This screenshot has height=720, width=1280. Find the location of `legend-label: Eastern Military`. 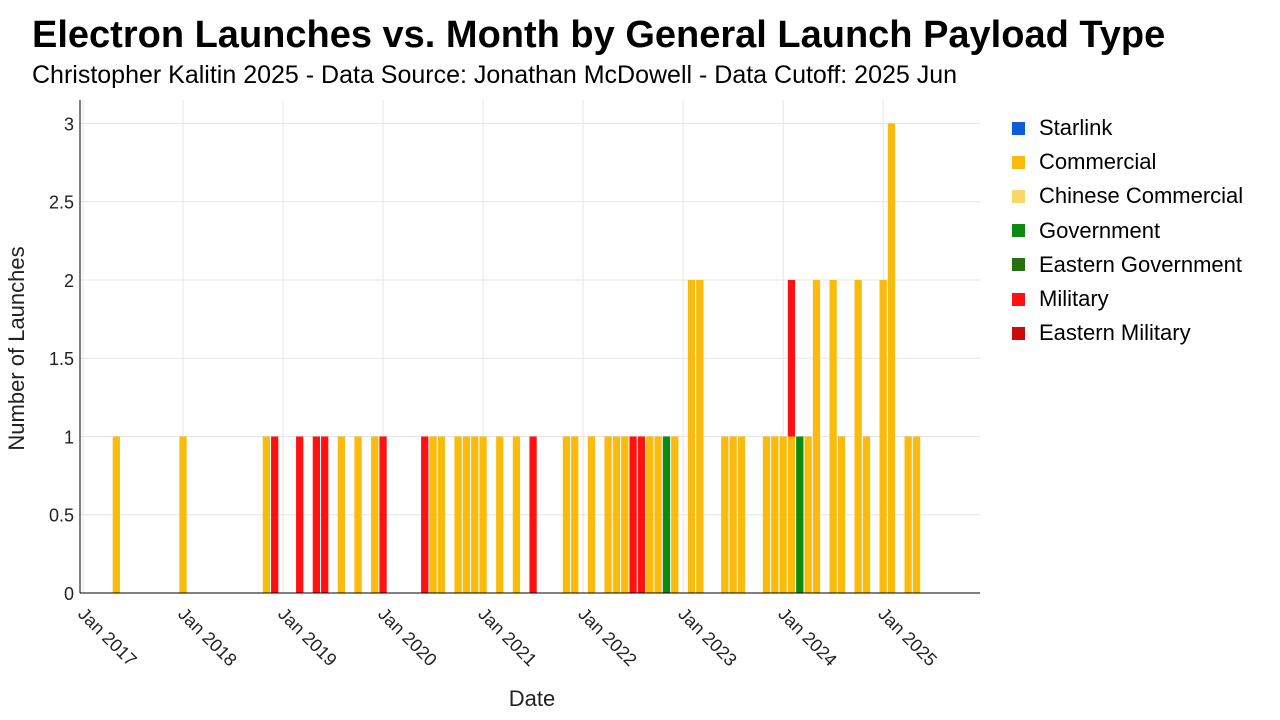

legend-label: Eastern Military is located at coordinates (1115, 333).